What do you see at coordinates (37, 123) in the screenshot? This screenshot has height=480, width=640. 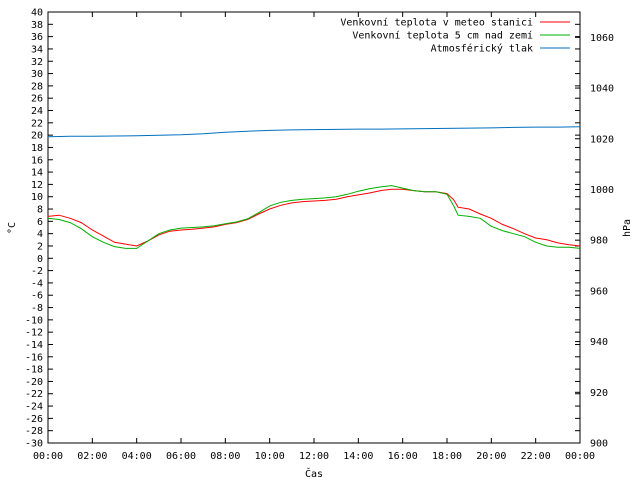 I see `y-tick-label: 22` at bounding box center [37, 123].